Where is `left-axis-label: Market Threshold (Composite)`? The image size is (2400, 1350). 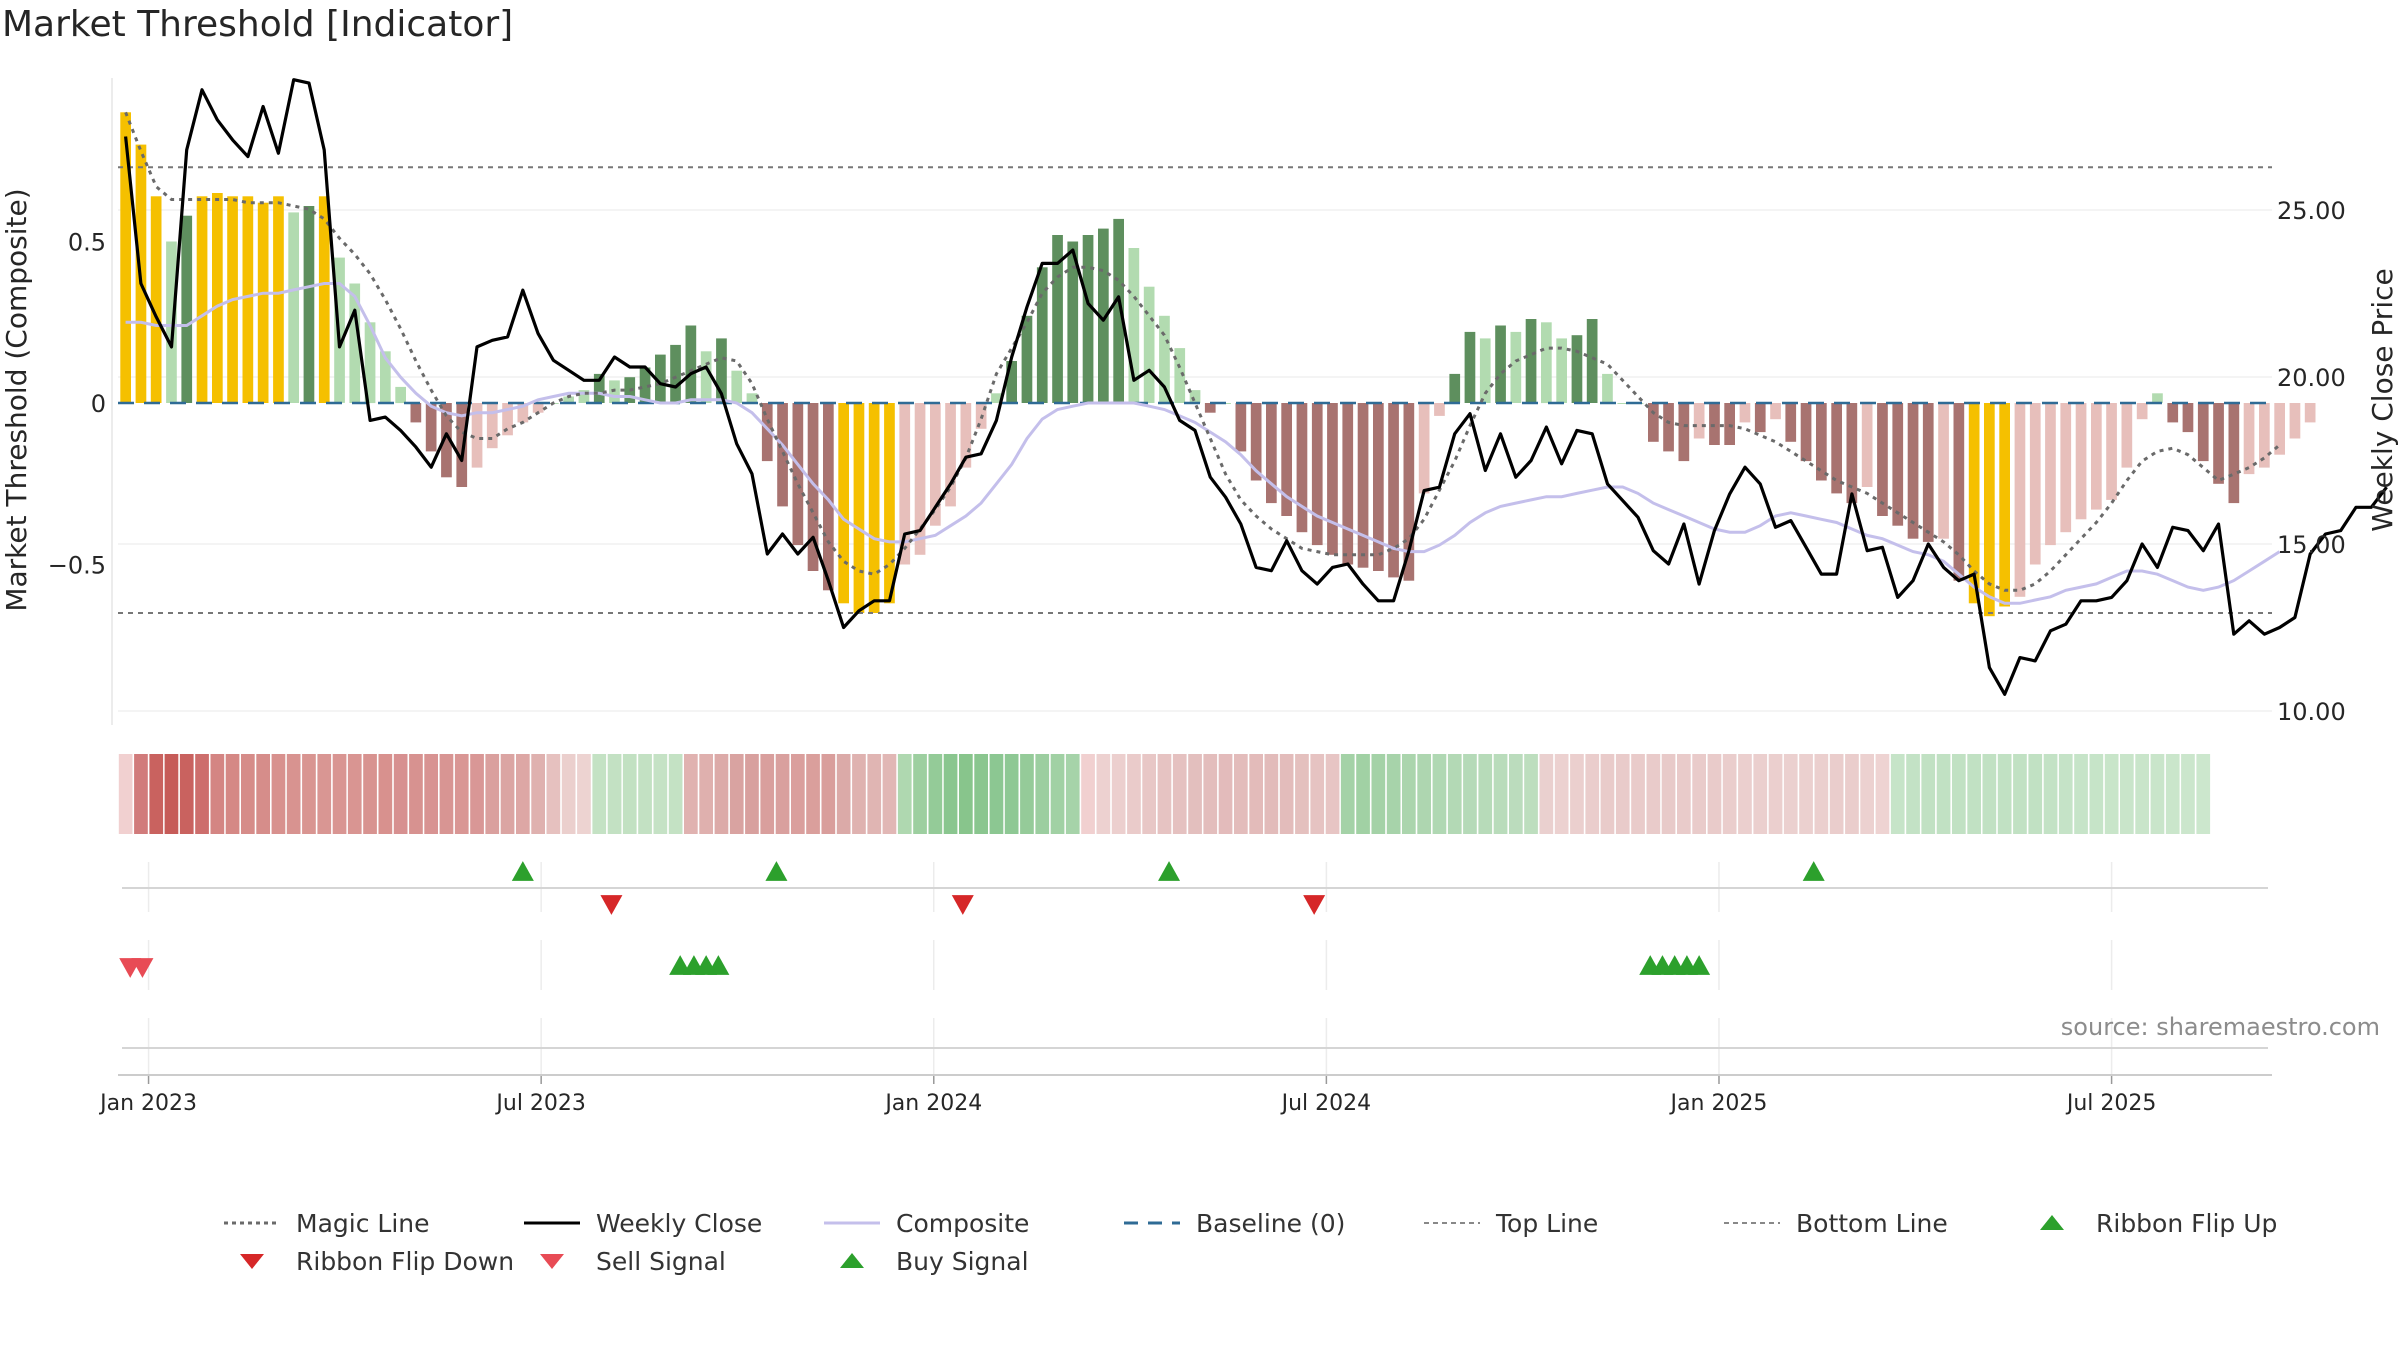 left-axis-label: Market Threshold (Composite) is located at coordinates (16, 399).